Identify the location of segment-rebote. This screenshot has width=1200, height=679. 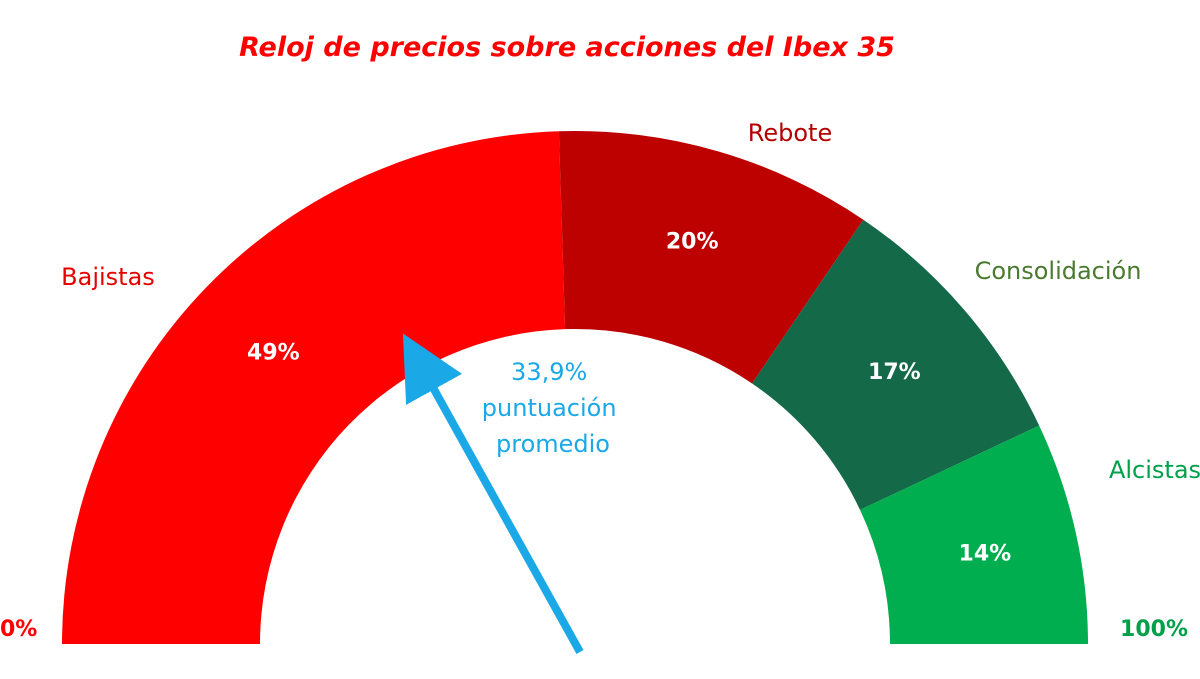
(711, 257).